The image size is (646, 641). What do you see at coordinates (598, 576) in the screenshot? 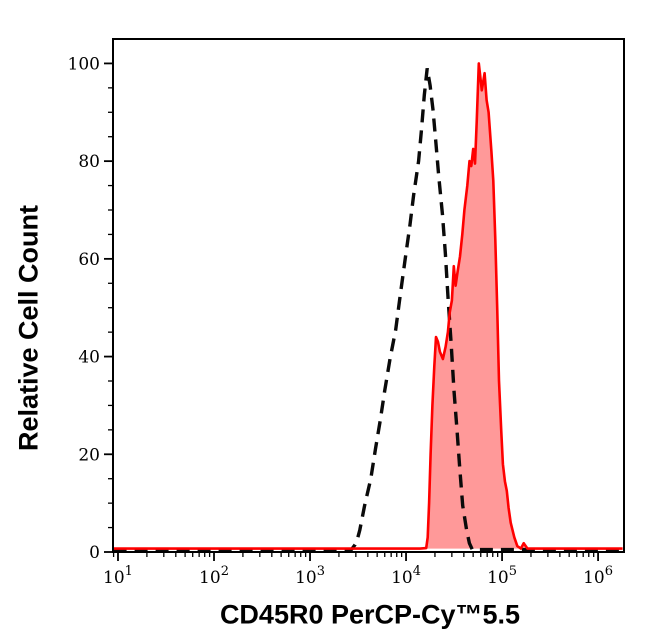
I see `x-tick-label: 10⁶` at bounding box center [598, 576].